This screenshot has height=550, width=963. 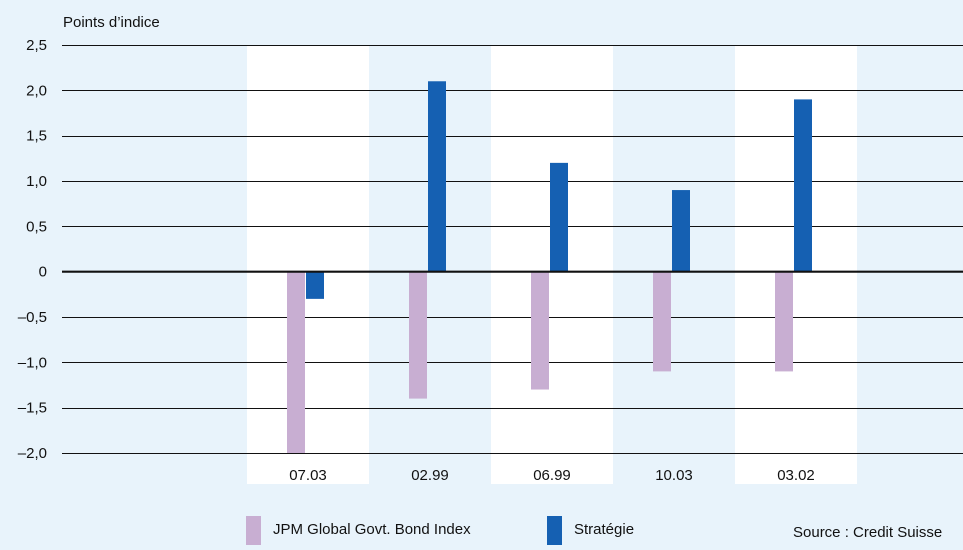 What do you see at coordinates (32, 362) in the screenshot?
I see `y-tick-label: –1,0` at bounding box center [32, 362].